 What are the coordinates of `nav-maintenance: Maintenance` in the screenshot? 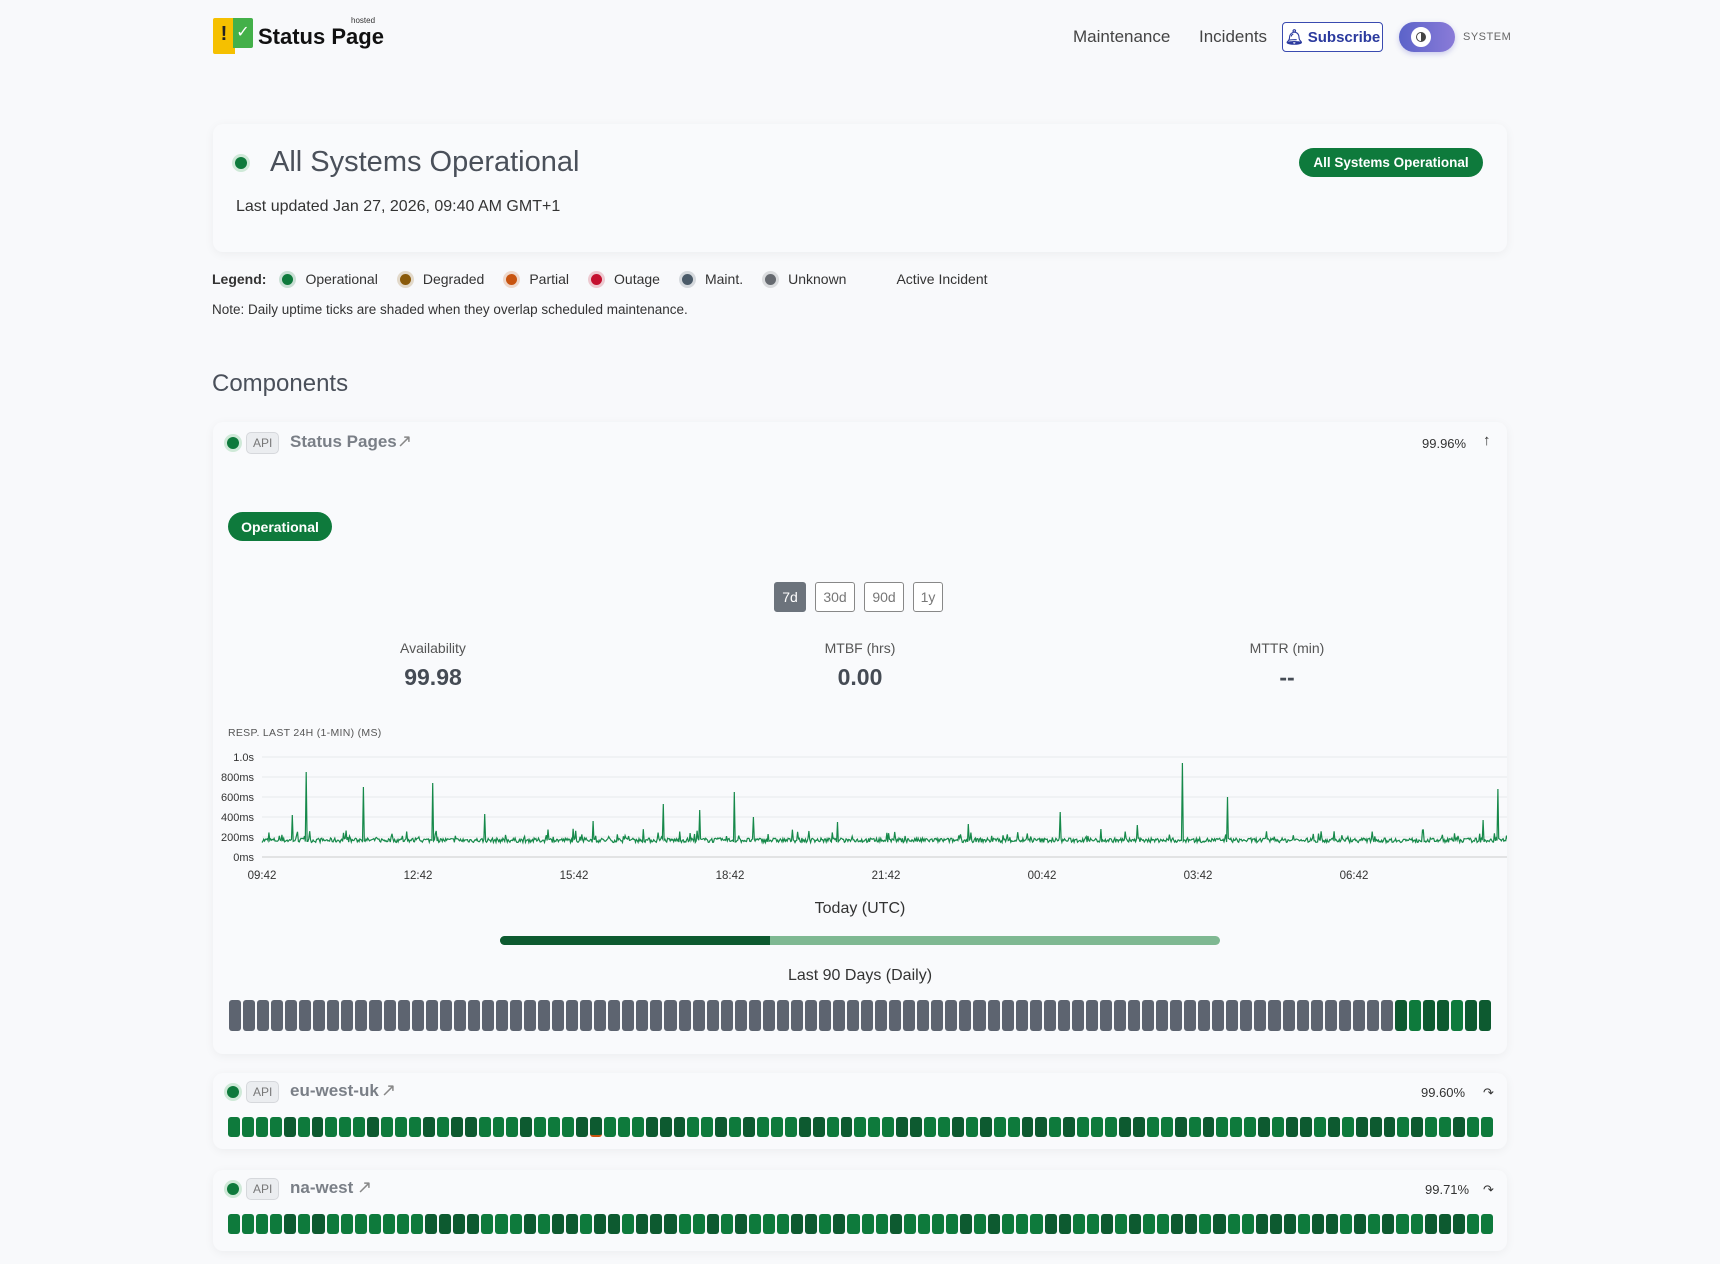 It's located at (1122, 36).